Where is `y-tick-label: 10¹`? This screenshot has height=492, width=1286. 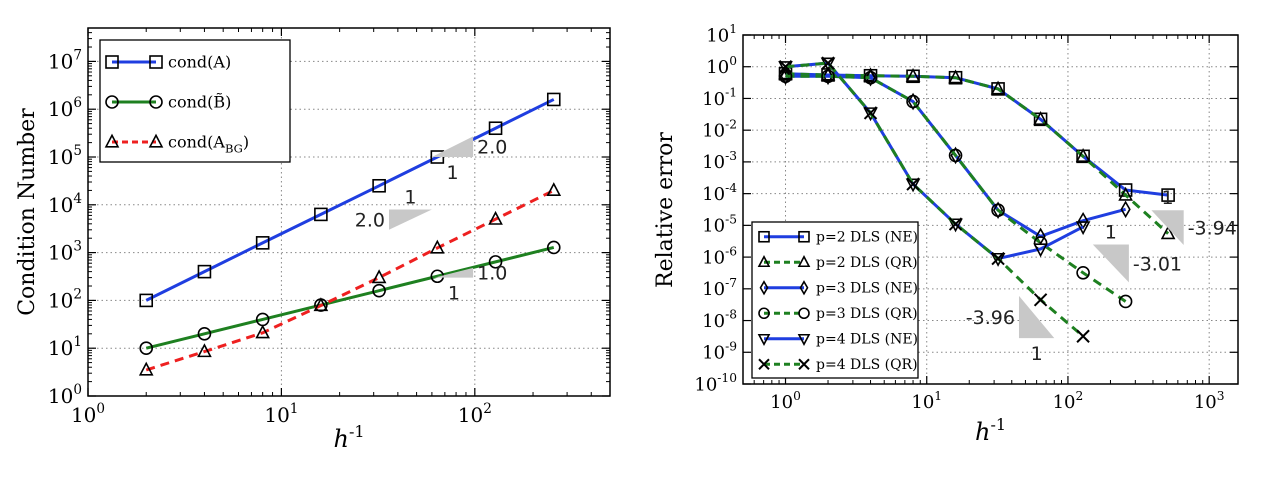
y-tick-label: 10¹ is located at coordinates (721, 34).